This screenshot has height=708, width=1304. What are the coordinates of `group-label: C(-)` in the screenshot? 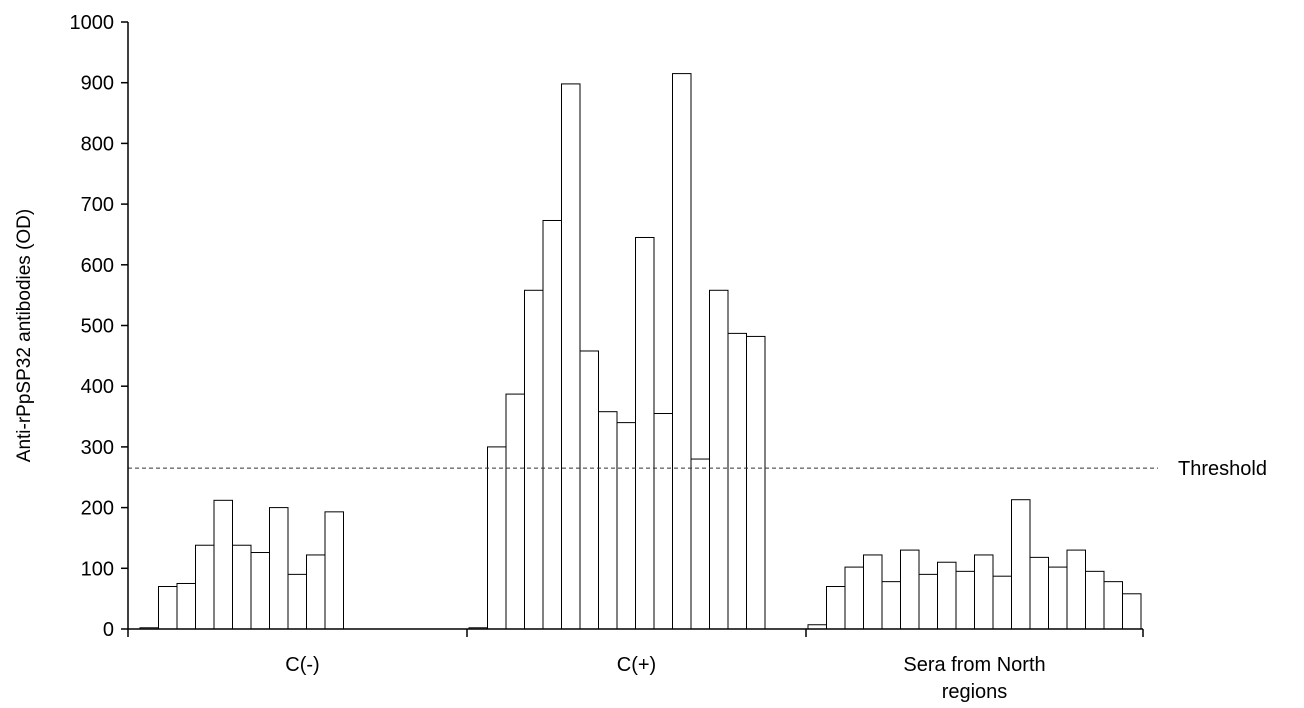 It's located at (302, 665).